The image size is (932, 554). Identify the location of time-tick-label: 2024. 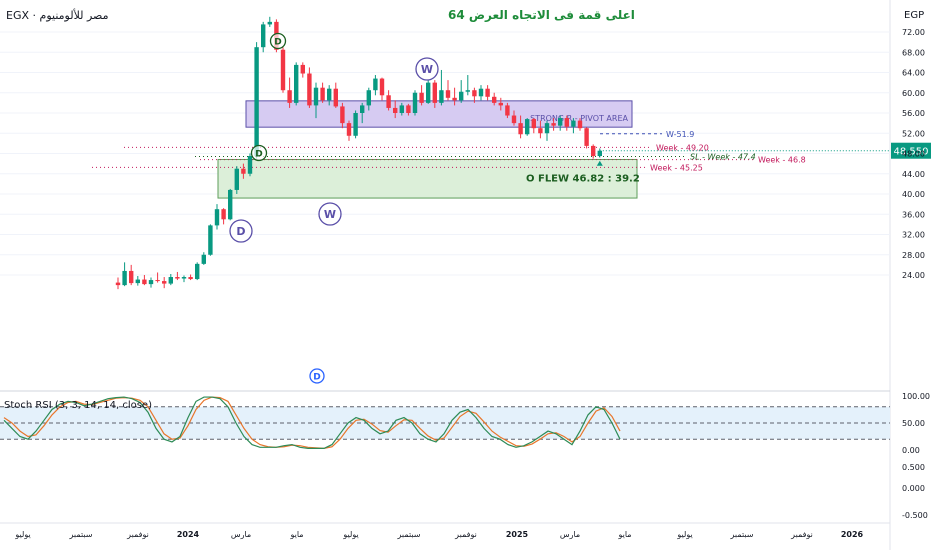
(188, 534).